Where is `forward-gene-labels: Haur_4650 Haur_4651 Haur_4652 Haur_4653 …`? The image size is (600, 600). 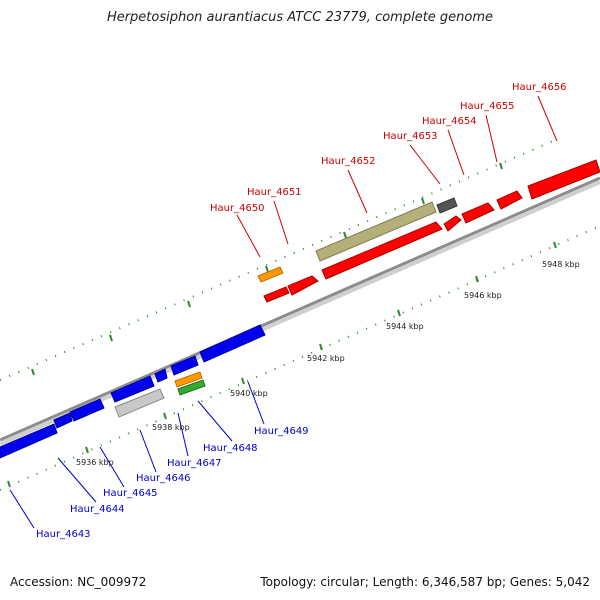
forward-gene-labels: Haur_4650 Haur_4651 Haur_4652 Haur_4653 … is located at coordinates (388, 148).